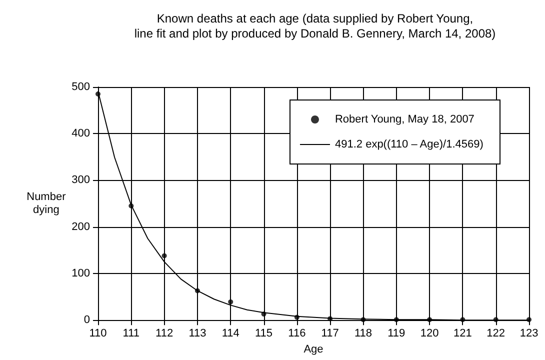 This screenshot has width=545, height=360. What do you see at coordinates (165, 334) in the screenshot?
I see `x-tick-label: 112` at bounding box center [165, 334].